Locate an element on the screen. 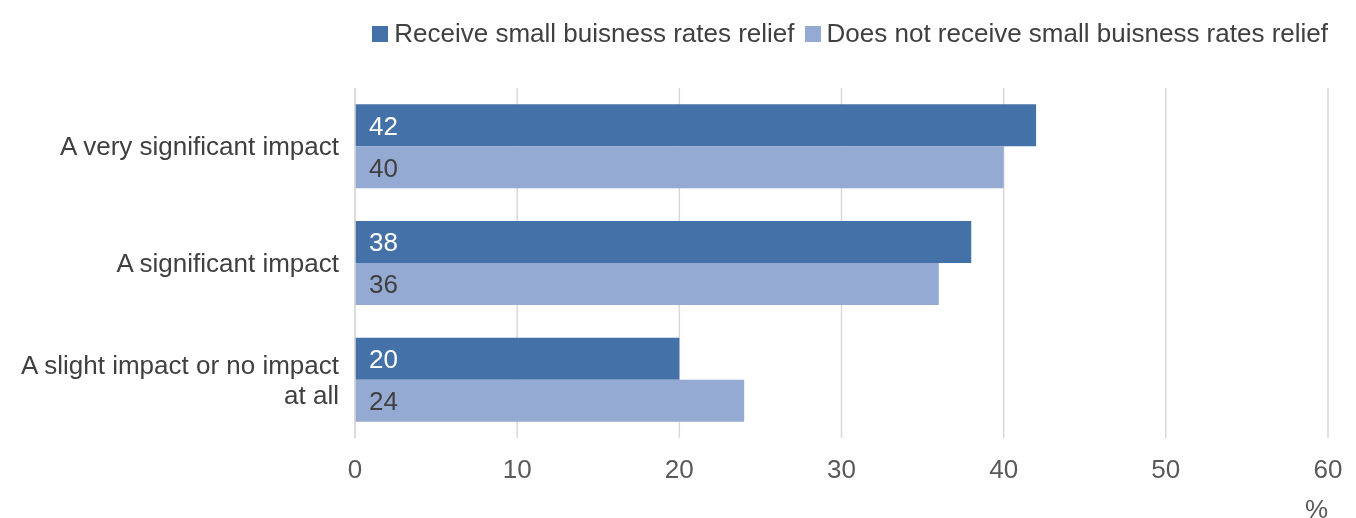 The width and height of the screenshot is (1356, 518). x-tick-label: 30 is located at coordinates (841, 469).